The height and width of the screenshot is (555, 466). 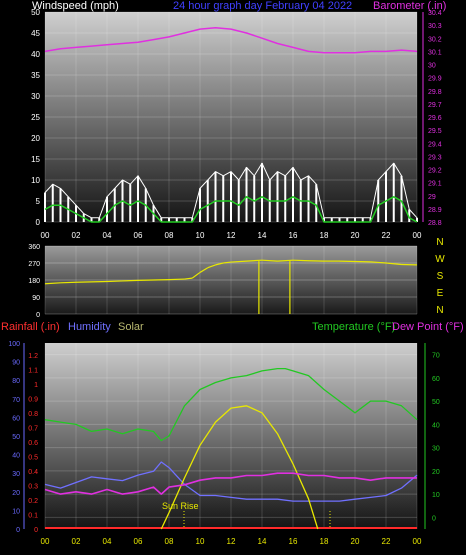 What do you see at coordinates (440, 293) in the screenshot?
I see `compass-label: E` at bounding box center [440, 293].